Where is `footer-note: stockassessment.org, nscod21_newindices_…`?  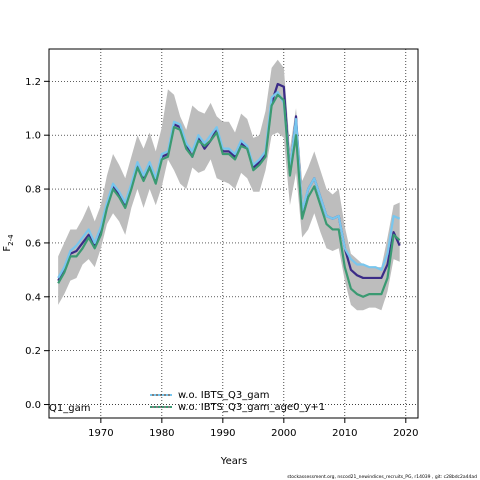 footer-note: stockassessment.org, nscod21_newindices_… is located at coordinates (382, 477).